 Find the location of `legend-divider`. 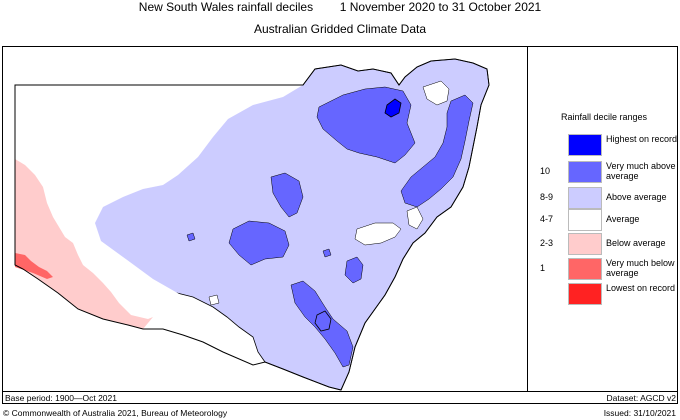

legend-divider is located at coordinates (527, 218).